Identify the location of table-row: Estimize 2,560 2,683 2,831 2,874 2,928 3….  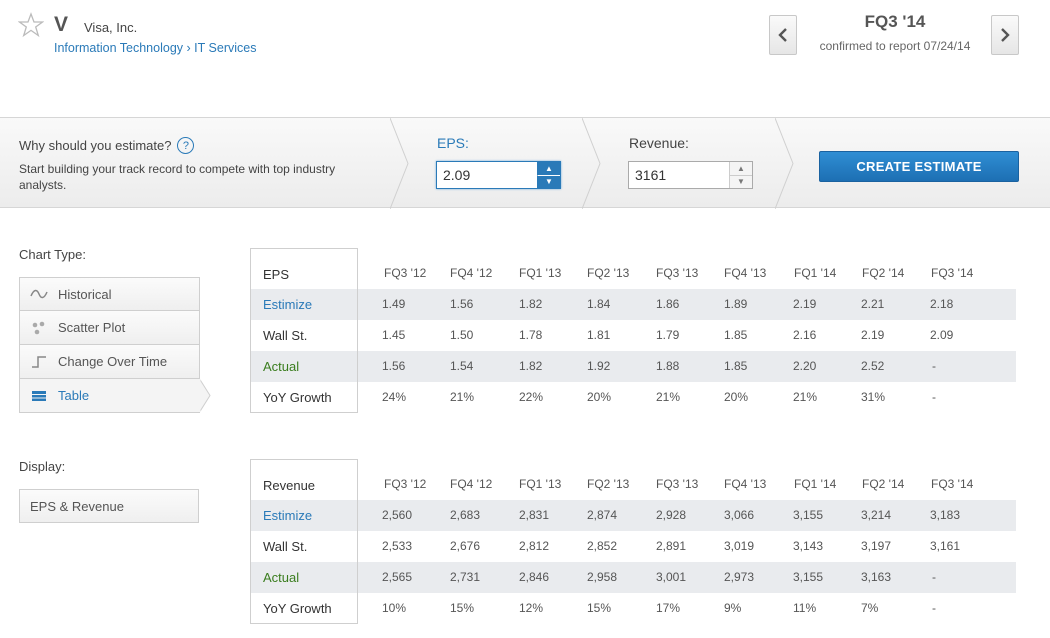
(633, 515).